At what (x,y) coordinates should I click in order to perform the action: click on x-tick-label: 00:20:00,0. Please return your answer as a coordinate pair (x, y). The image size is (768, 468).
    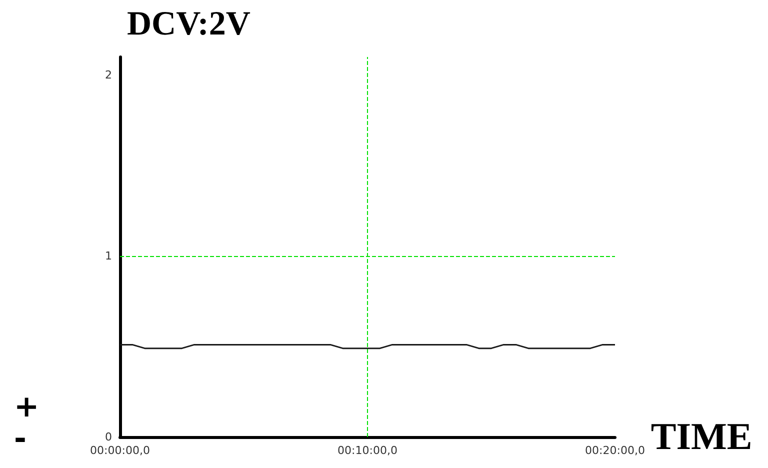
    Looking at the image, I should click on (615, 450).